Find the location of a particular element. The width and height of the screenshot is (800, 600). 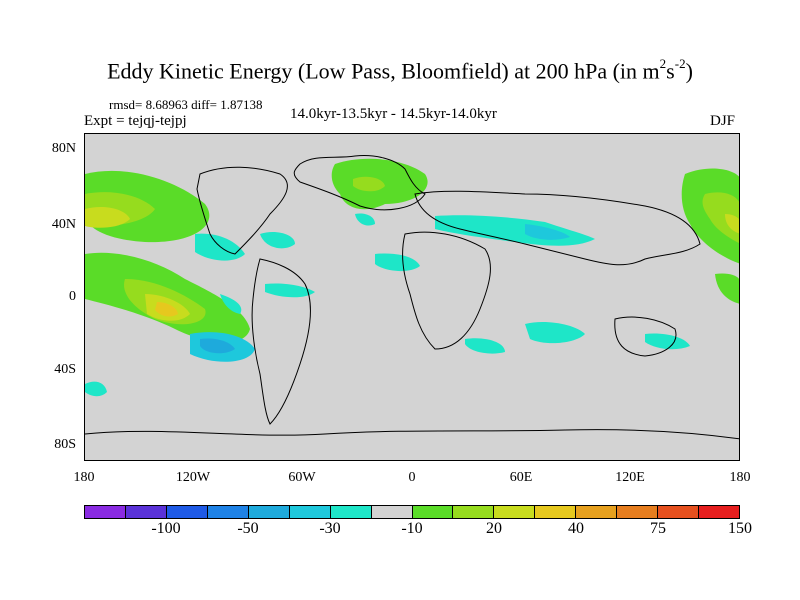

lat-label: 80S is located at coordinates (65, 444).